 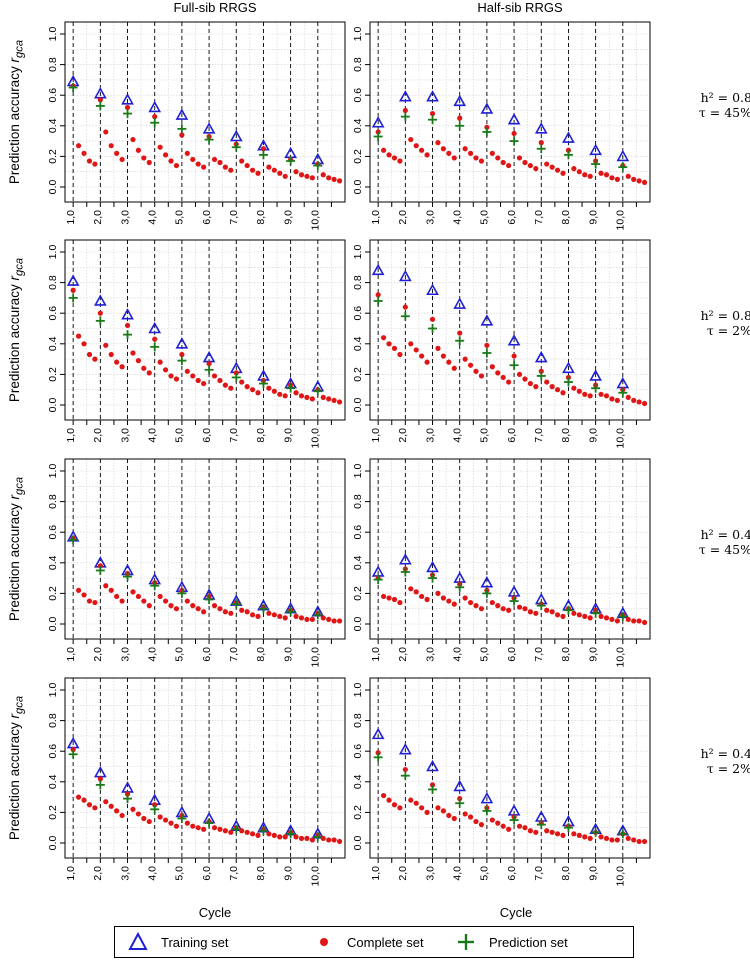 I want to click on dot-icon, so click(x=324, y=942).